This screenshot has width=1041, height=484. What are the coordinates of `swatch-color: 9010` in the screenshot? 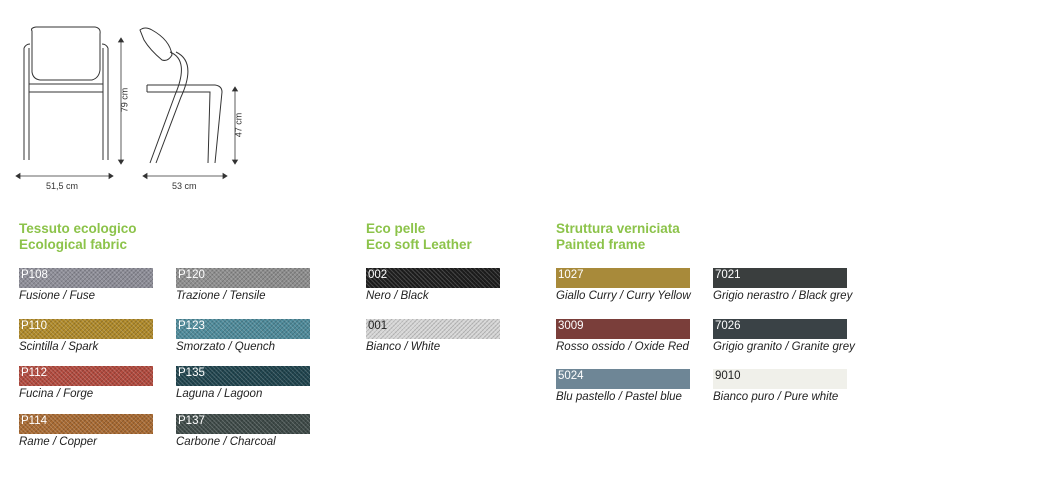 It's located at (780, 379).